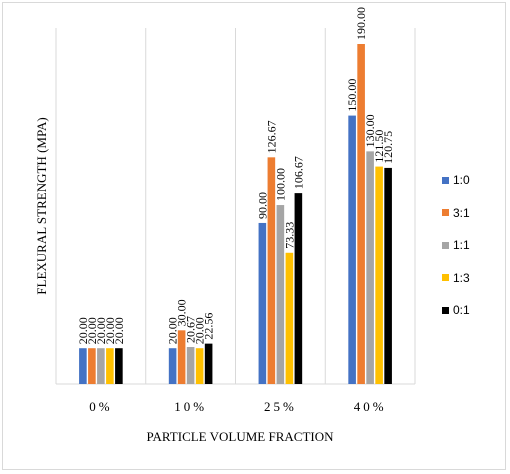  Describe the element at coordinates (289, 318) in the screenshot. I see `bar-1-3-25pct` at that location.